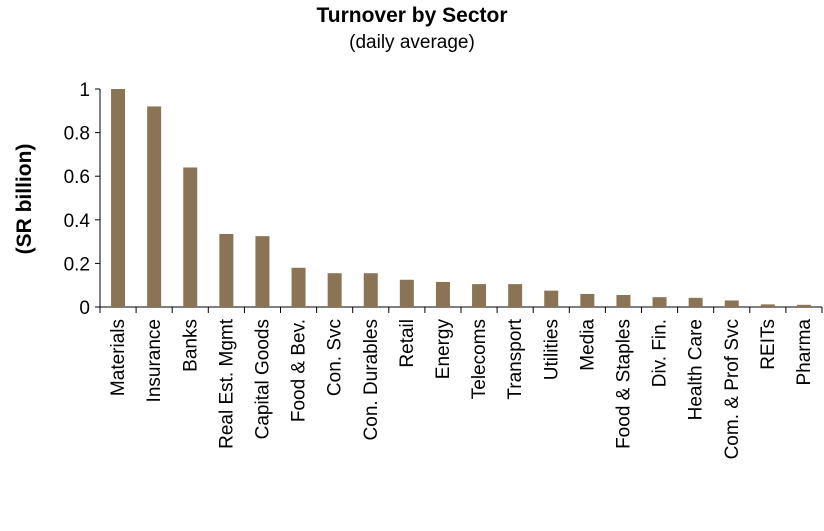 Image resolution: width=824 pixels, height=531 pixels. What do you see at coordinates (154, 360) in the screenshot?
I see `x-tick-label: Insurance` at bounding box center [154, 360].